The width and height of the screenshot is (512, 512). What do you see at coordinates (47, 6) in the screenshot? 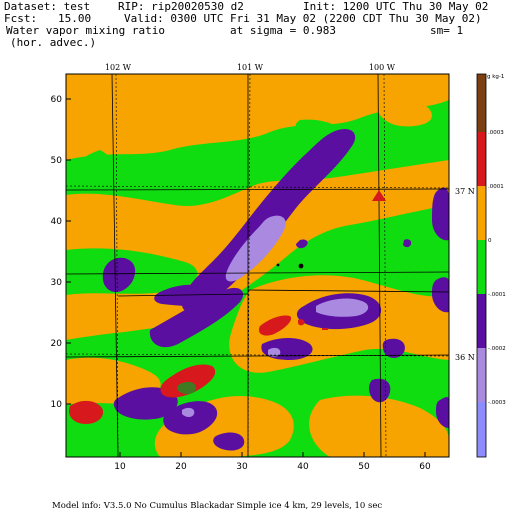
I see `dataset-label: Dataset: test` at bounding box center [47, 6].